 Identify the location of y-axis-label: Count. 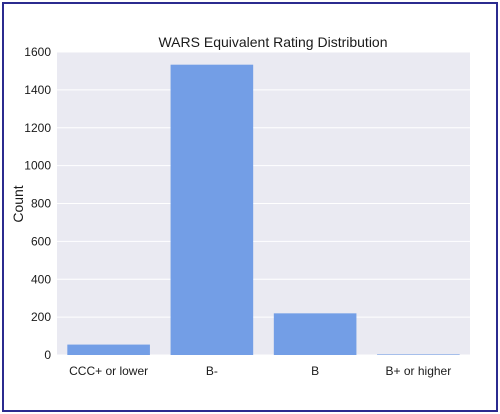
(18, 203).